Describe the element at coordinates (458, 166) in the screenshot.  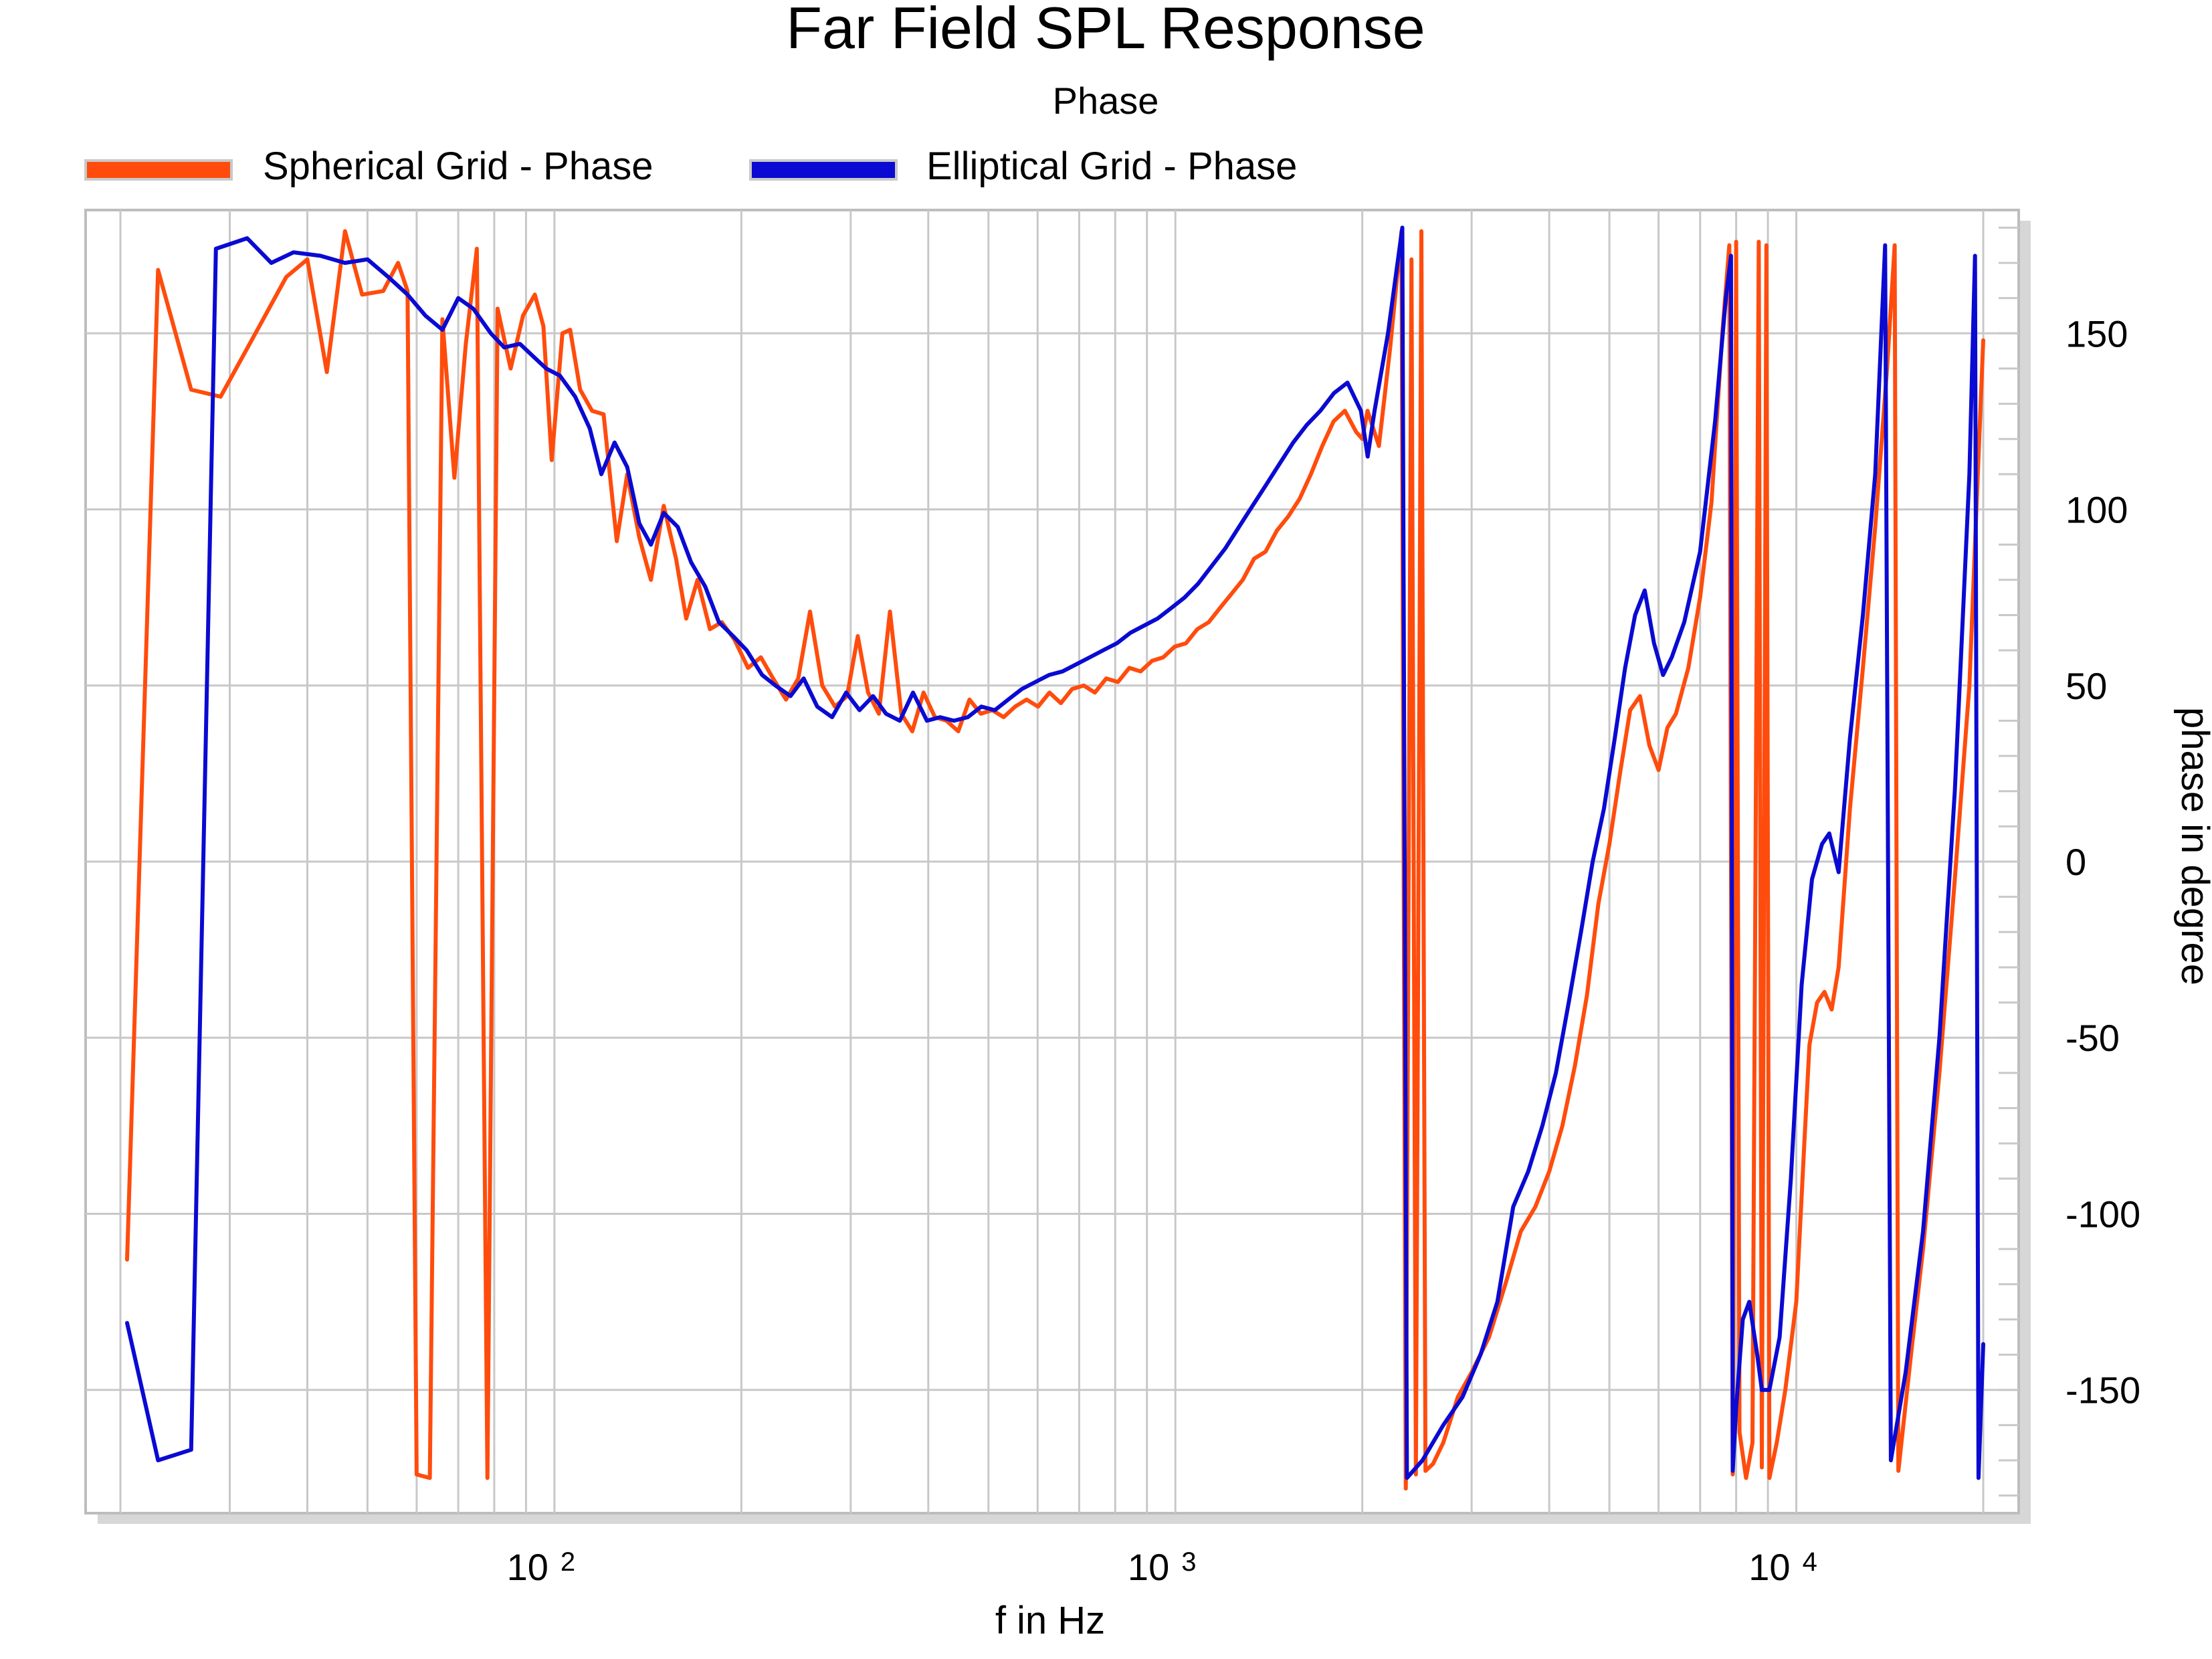
I see `legend-label-spherical: Spherical Grid - Phase` at that location.